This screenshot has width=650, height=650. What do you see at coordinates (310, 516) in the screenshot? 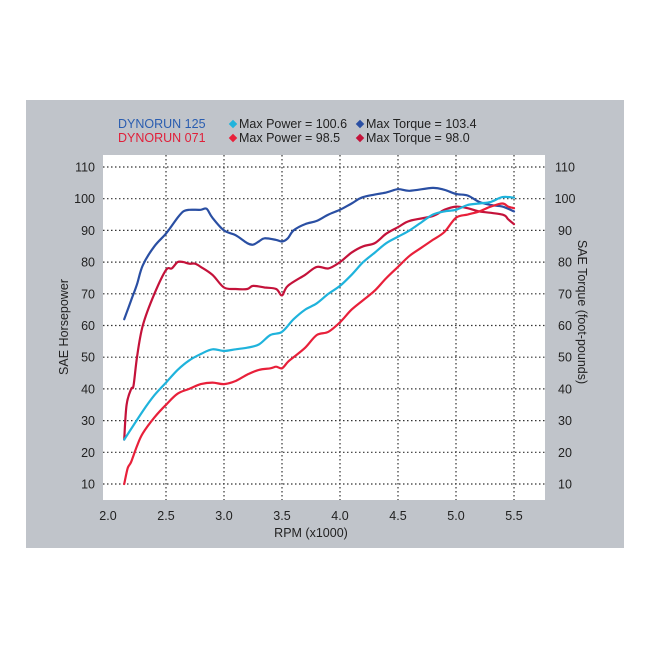
I see `x-axis-ticks: 2.0 2.5 3.0 3.5 4.0 4.5 5.0 5.5` at bounding box center [310, 516].